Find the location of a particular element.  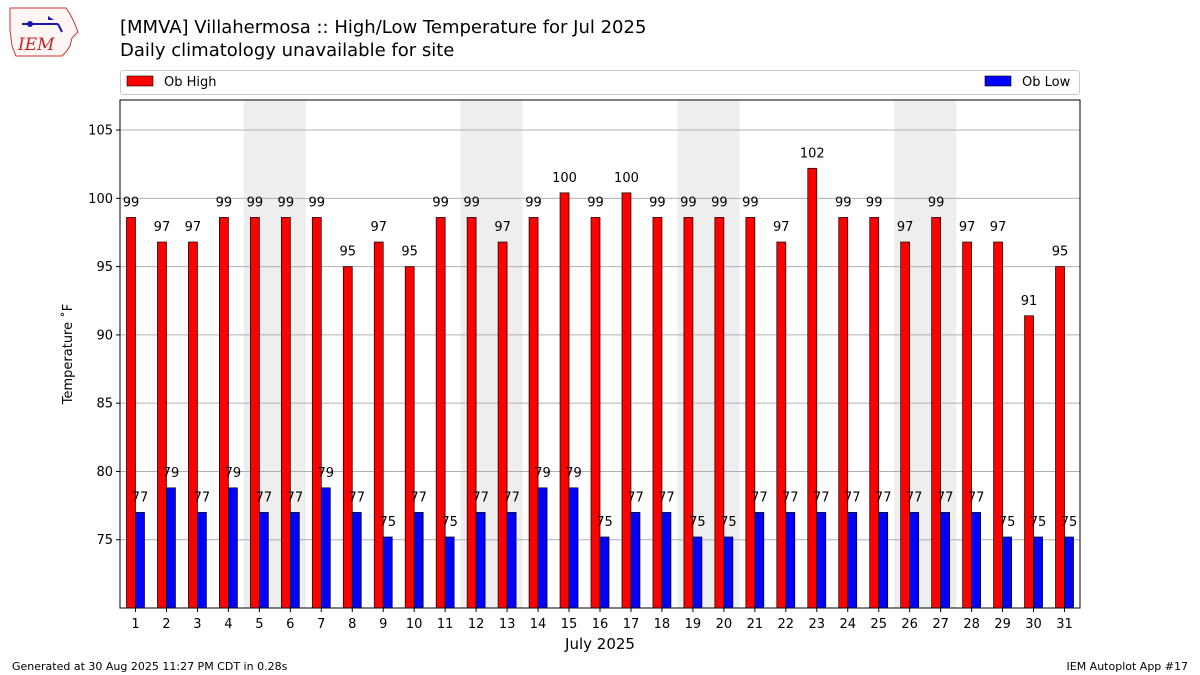

x-tick-label: 13 is located at coordinates (507, 624).